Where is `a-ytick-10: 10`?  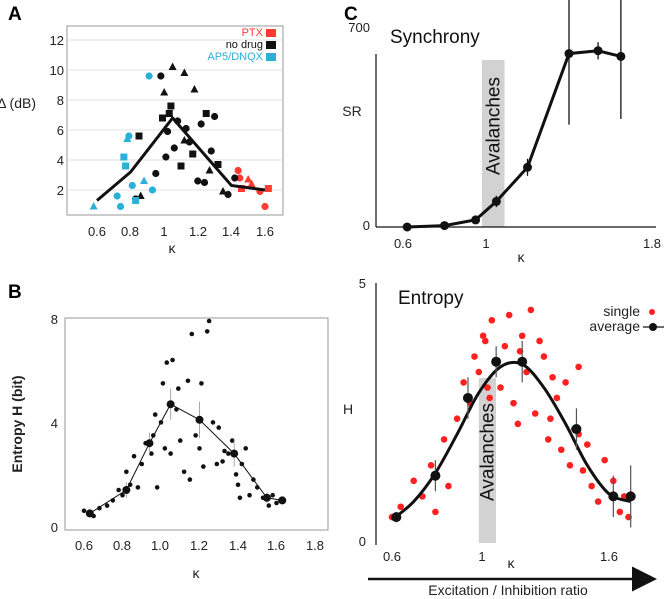 a-ytick-10: 10 is located at coordinates (57, 70).